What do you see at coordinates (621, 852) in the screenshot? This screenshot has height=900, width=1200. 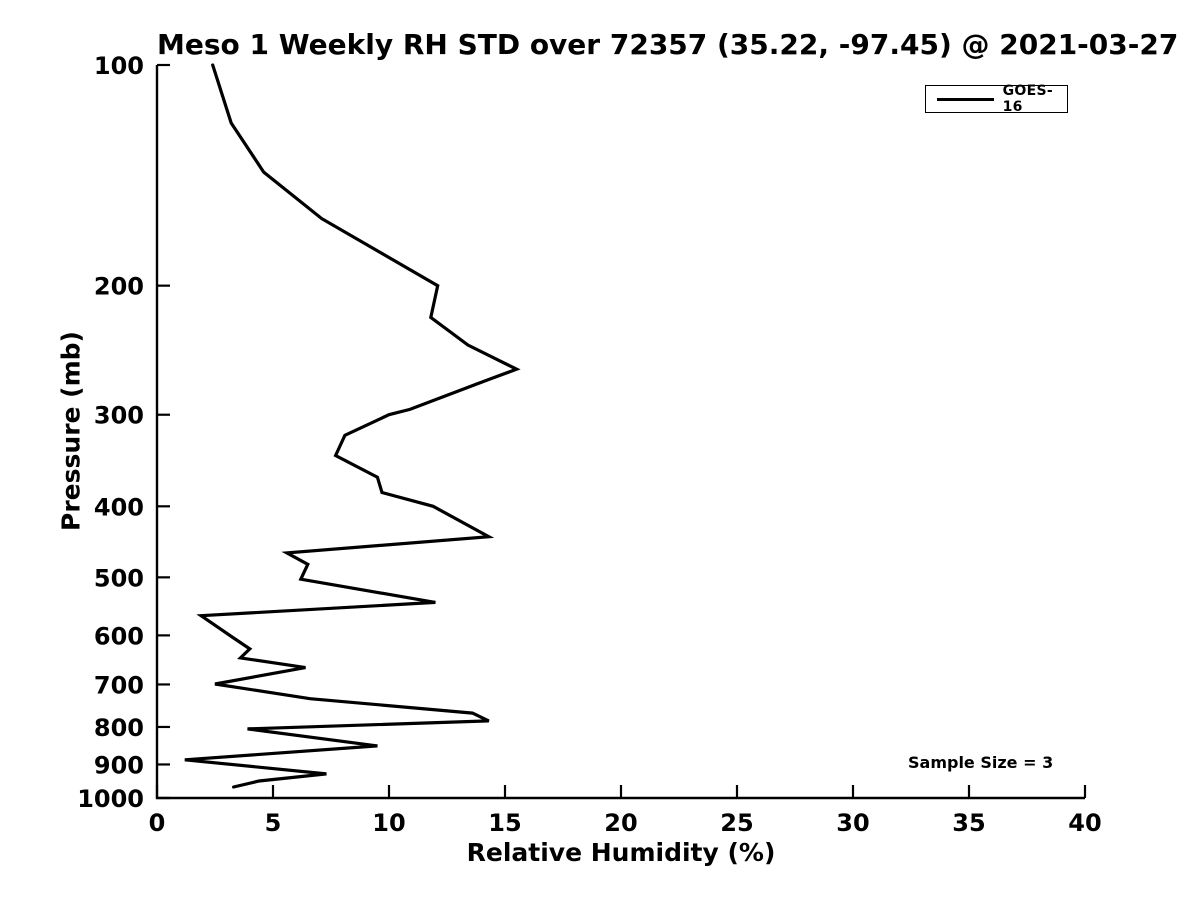 I see `x-axis-title: Relative Humidity (%)` at bounding box center [621, 852].